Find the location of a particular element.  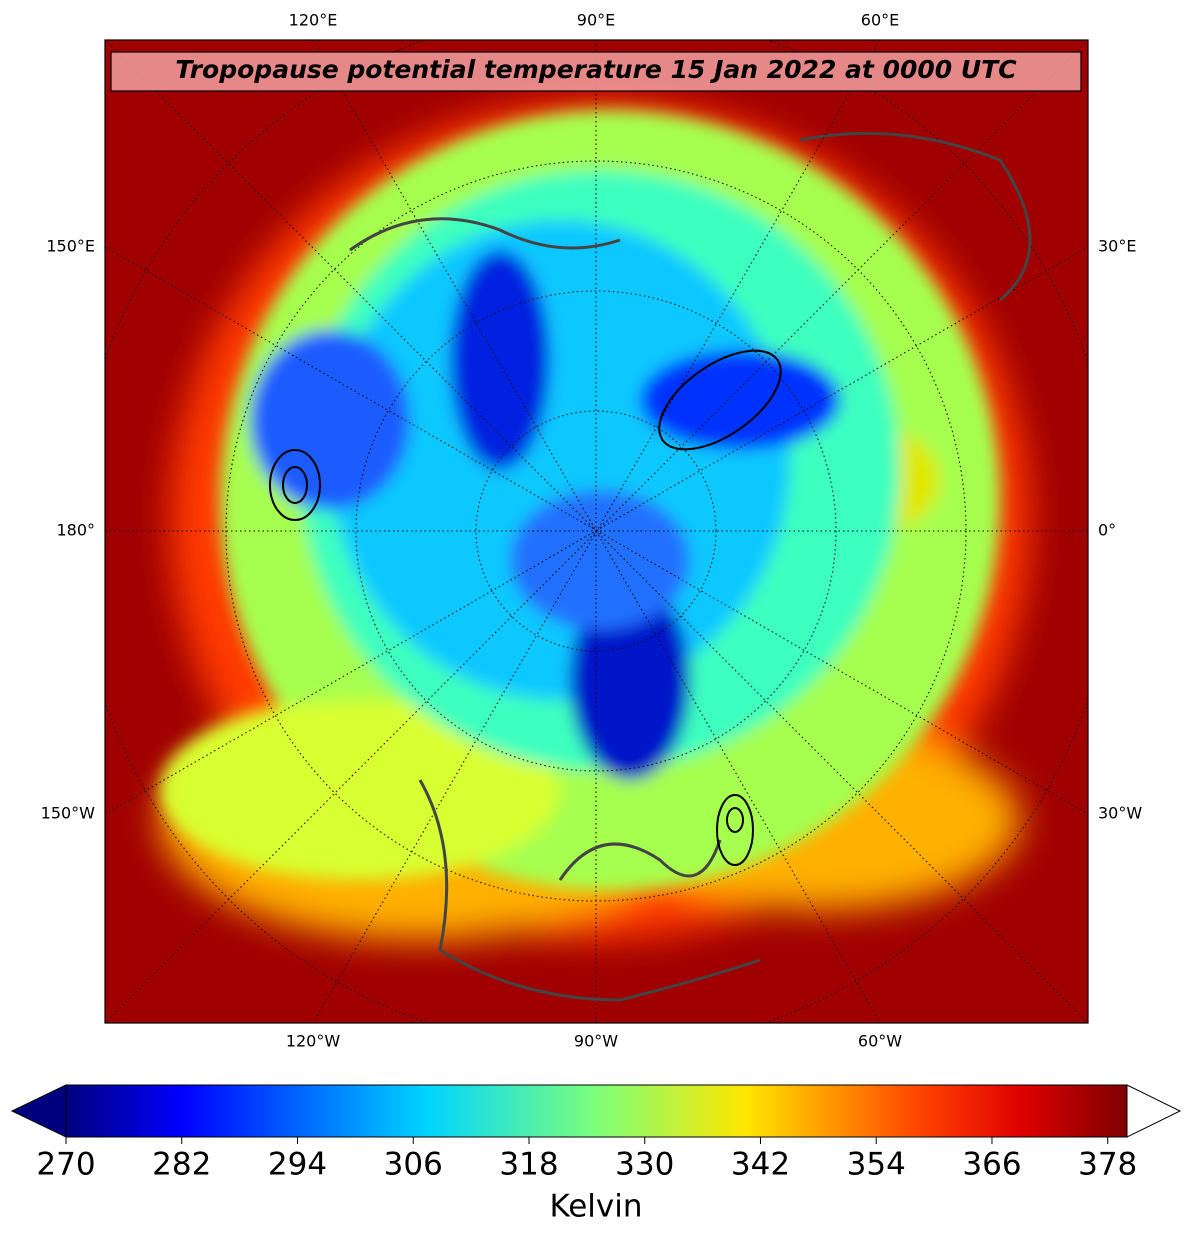

longitude-label: 60°W is located at coordinates (880, 1041).